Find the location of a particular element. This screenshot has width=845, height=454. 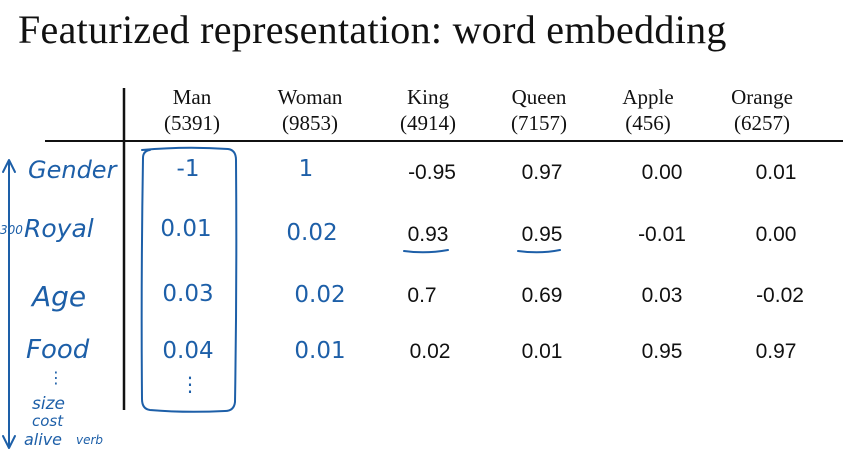

cell-man-age: 0.03 is located at coordinates (188, 294).